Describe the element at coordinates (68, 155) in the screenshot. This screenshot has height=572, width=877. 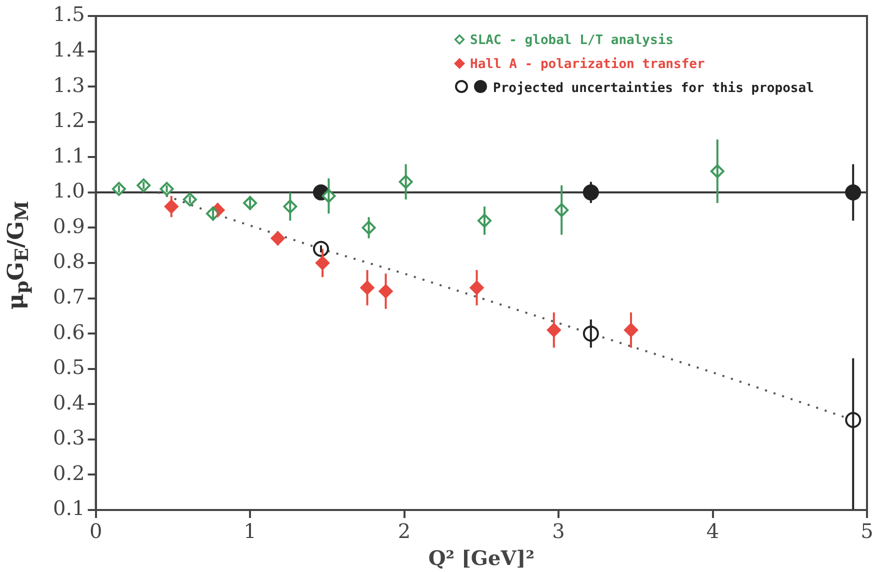
I see `y-tick-label: 1.1` at that location.